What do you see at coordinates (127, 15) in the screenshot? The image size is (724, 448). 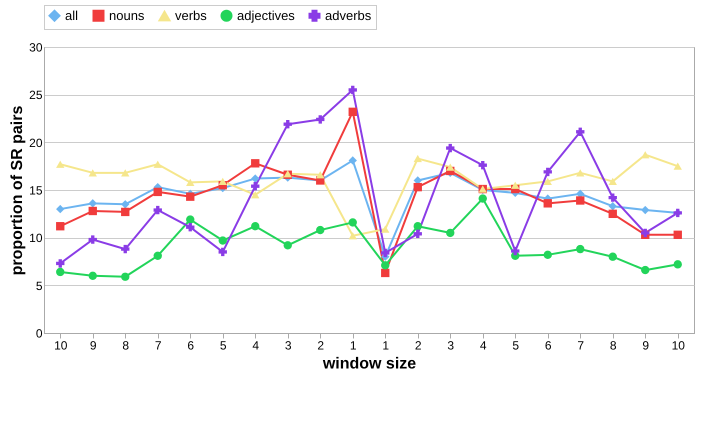 I see `legend-label: nouns` at bounding box center [127, 15].